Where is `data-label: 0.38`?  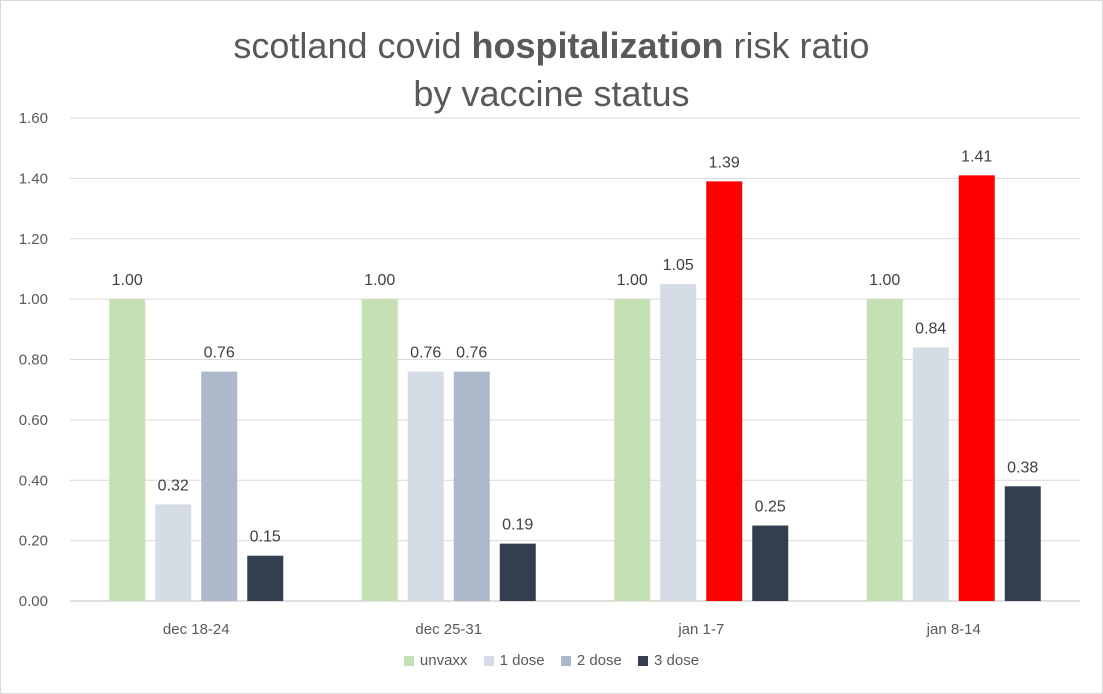 data-label: 0.38 is located at coordinates (1022, 467).